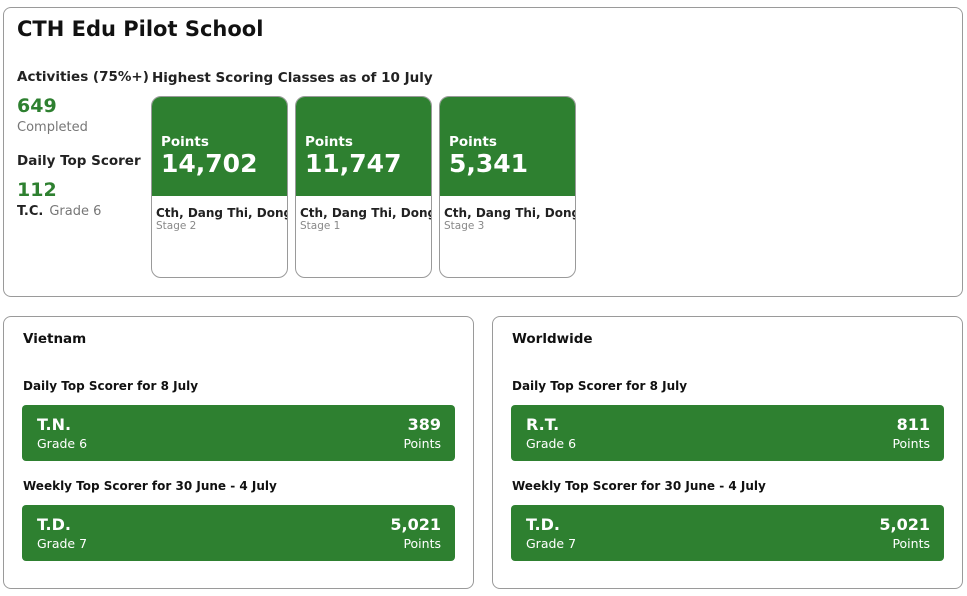 The height and width of the screenshot is (596, 967). What do you see at coordinates (489, 163) in the screenshot?
I see `class-points-value: 5,341` at bounding box center [489, 163].